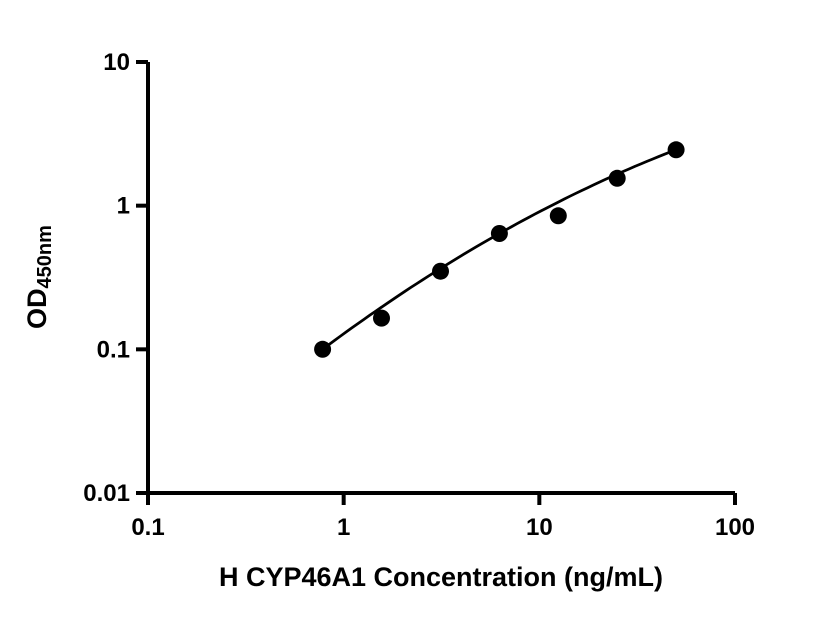 Image resolution: width=816 pixels, height=640 pixels. What do you see at coordinates (113, 349) in the screenshot?
I see `y-tick-label: 0.1` at bounding box center [113, 349].